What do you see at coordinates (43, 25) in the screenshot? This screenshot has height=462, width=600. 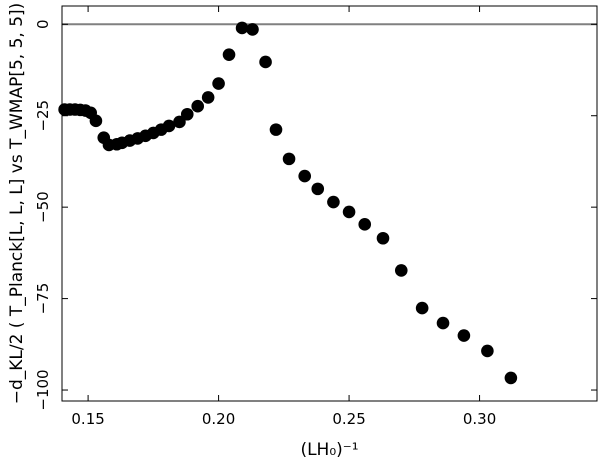 I see `y-tick-label: 0` at bounding box center [43, 25].